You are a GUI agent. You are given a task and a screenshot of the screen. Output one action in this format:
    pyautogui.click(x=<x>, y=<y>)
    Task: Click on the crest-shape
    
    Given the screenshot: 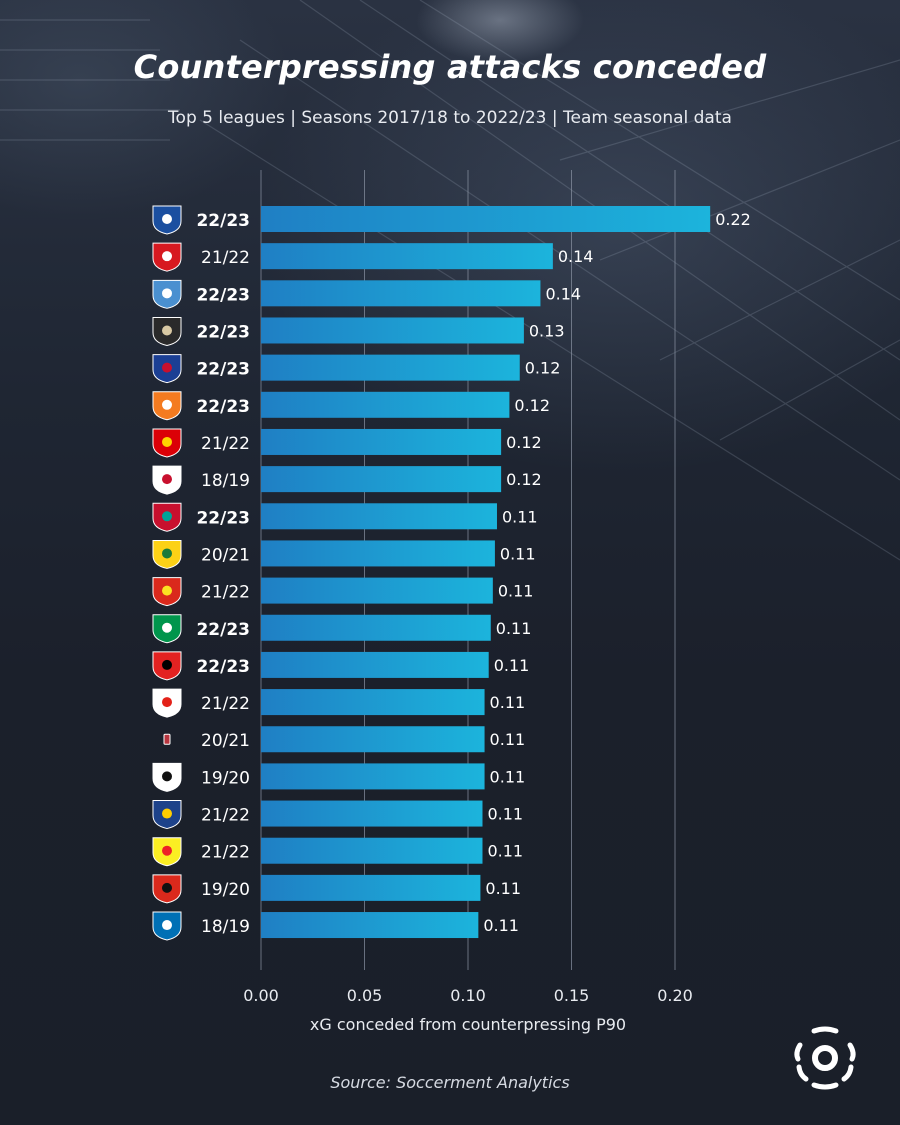 What is the action you would take?
    pyautogui.click(x=167, y=739)
    